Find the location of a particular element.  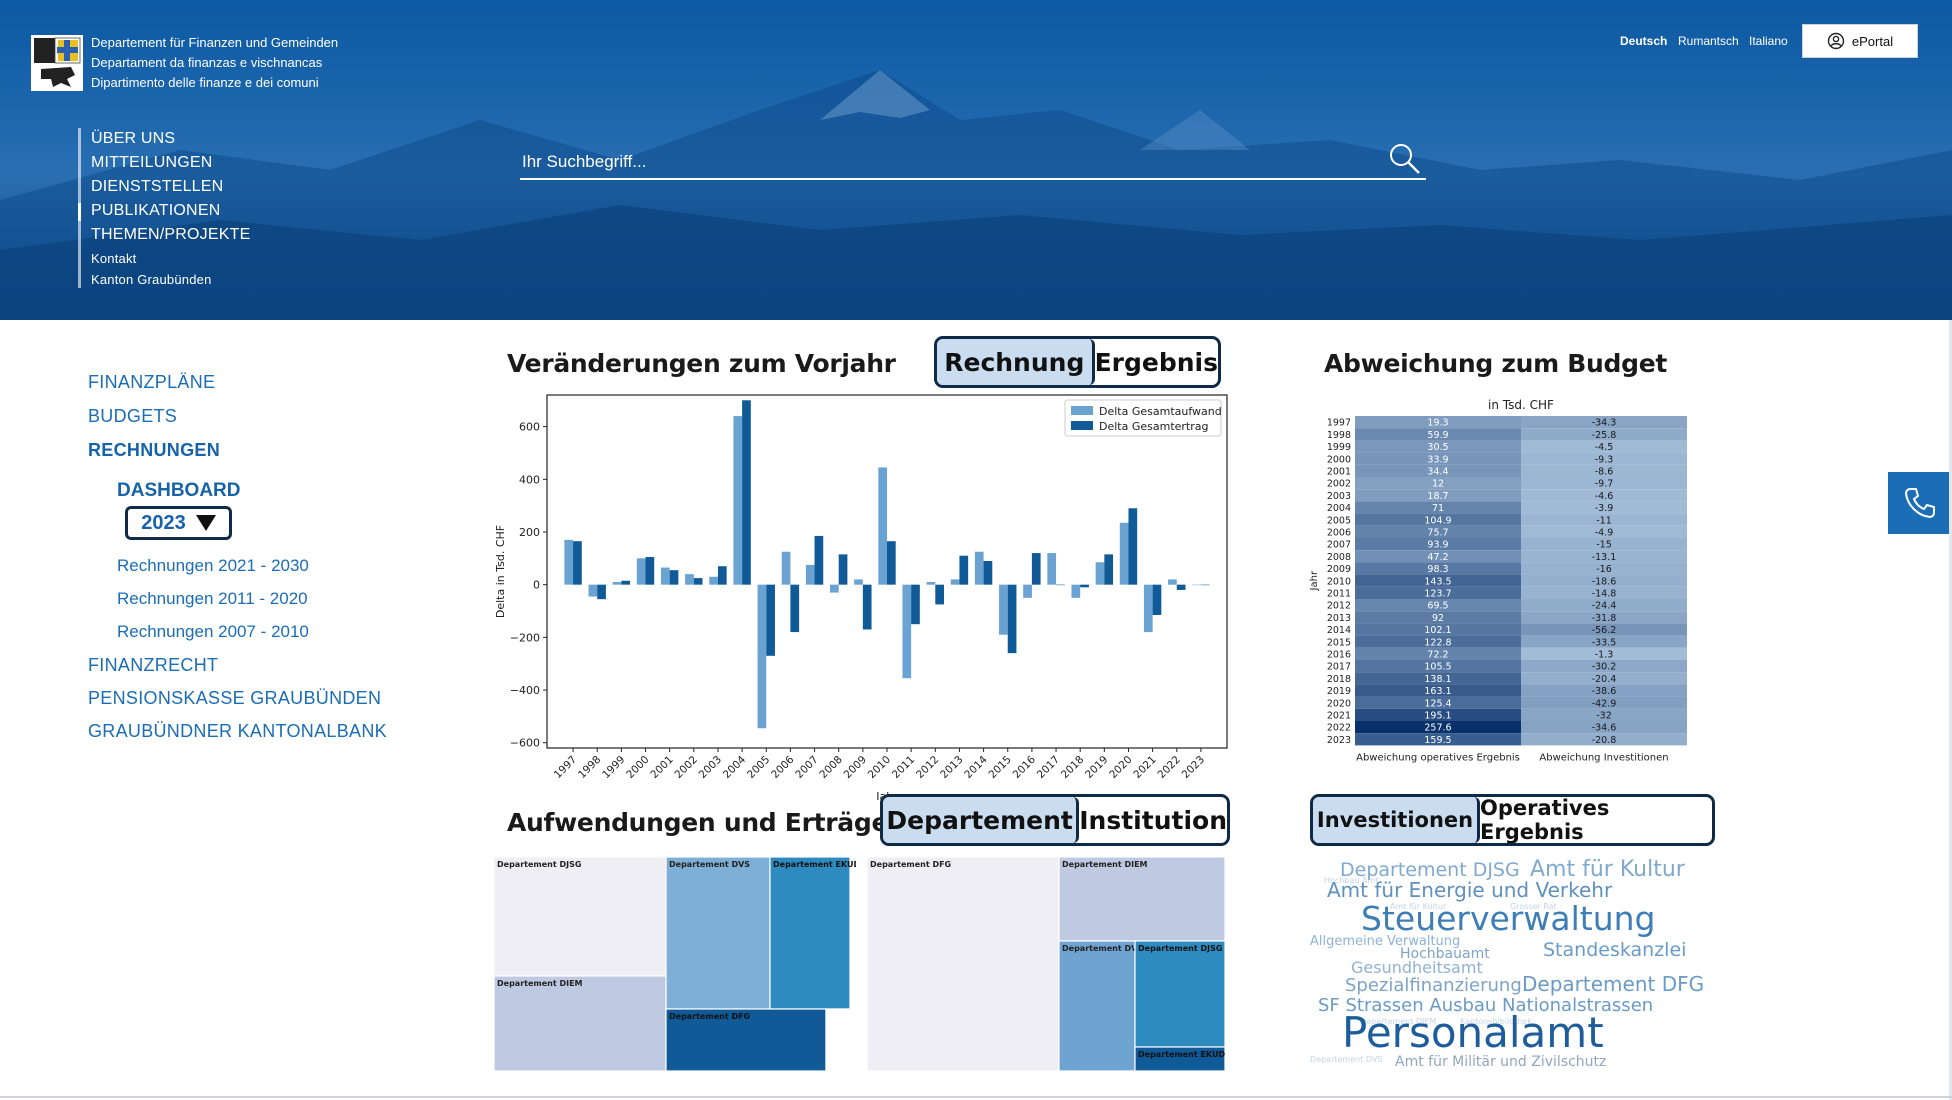

y-axis-label: Delta in Tsd. CHF is located at coordinates (500, 571).